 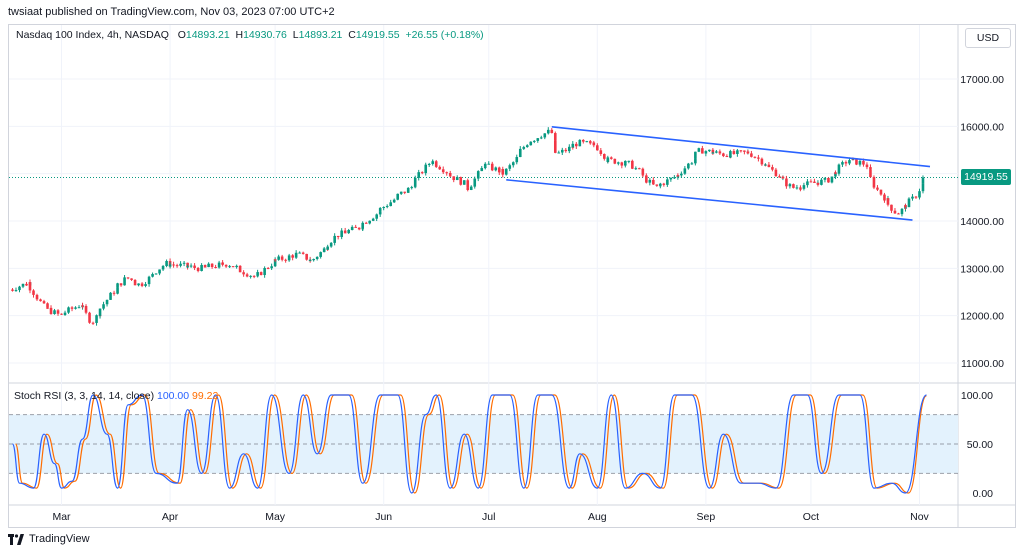 I want to click on symbol-label: Nasdaq 100 Index, 4h, NASDAQ, so click(x=92, y=35).